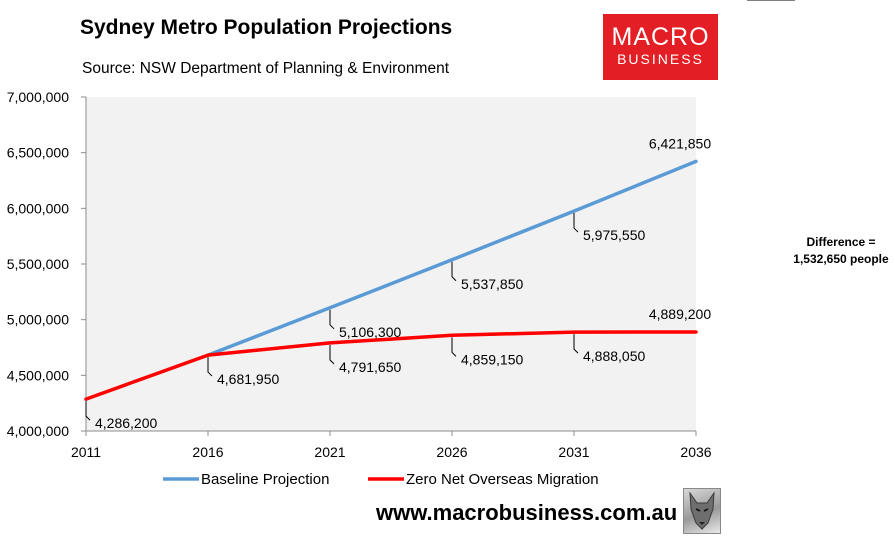 The height and width of the screenshot is (542, 895). What do you see at coordinates (38, 208) in the screenshot?
I see `y-tick-label: 6,000,000` at bounding box center [38, 208].